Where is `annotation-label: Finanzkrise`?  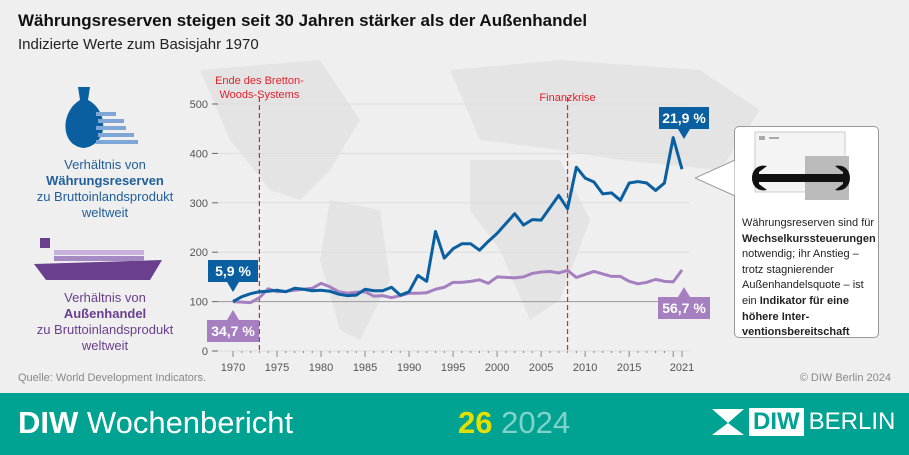 annotation-label: Finanzkrise is located at coordinates (567, 98).